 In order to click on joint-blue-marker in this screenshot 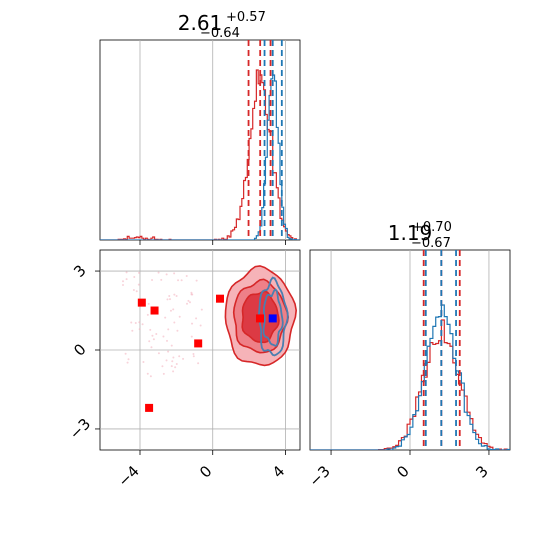, I will do `click(272, 318)`.